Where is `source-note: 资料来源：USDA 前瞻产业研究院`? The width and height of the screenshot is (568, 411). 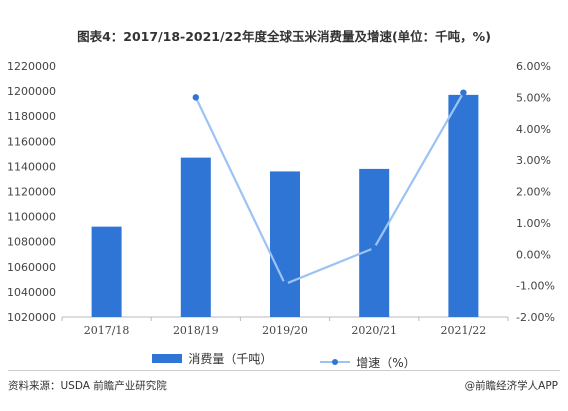
source-note: 资料来源：USDA 前瞻产业研究院 is located at coordinates (87, 386).